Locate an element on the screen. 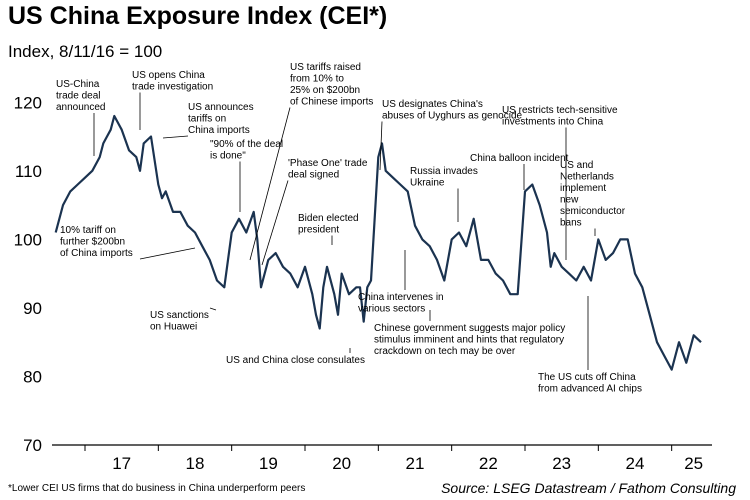 Image resolution: width=750 pixels, height=500 pixels. annotation-text: further $200bn is located at coordinates (92, 242).